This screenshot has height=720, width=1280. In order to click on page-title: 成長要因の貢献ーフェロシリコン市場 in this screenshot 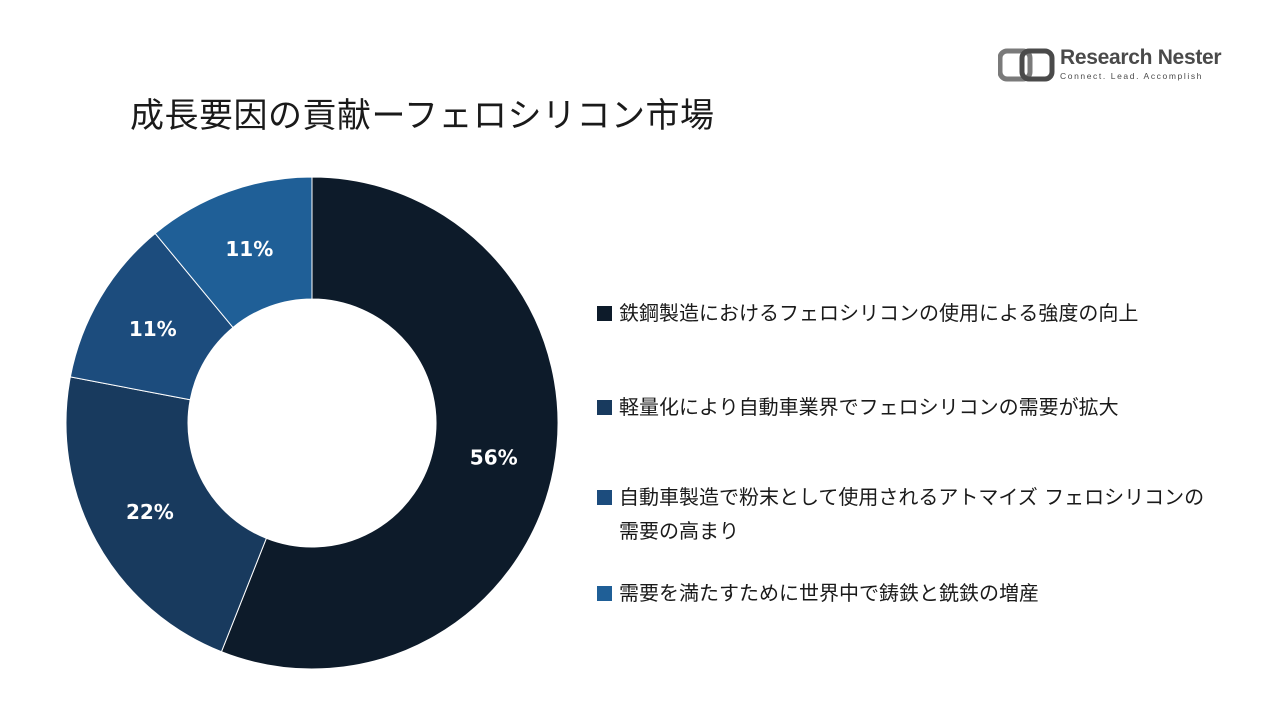, I will do `click(422, 116)`.